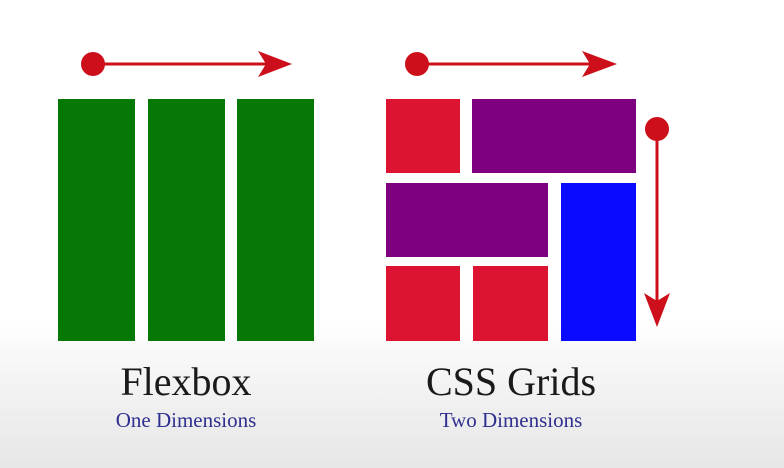 This screenshot has width=784, height=468. Describe the element at coordinates (467, 220) in the screenshot. I see `grid-cell-purple-middle-left` at that location.